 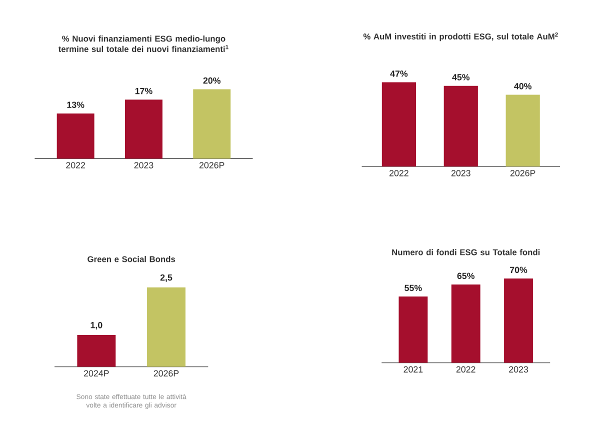 I want to click on data-label: 20%, so click(x=212, y=80).